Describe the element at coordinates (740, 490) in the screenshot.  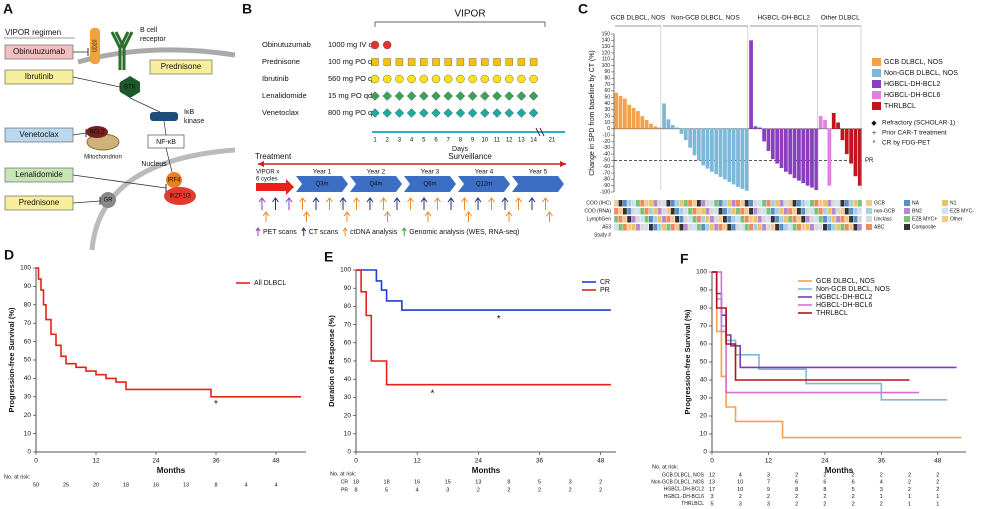
I see `risk-value: 10` at that location.